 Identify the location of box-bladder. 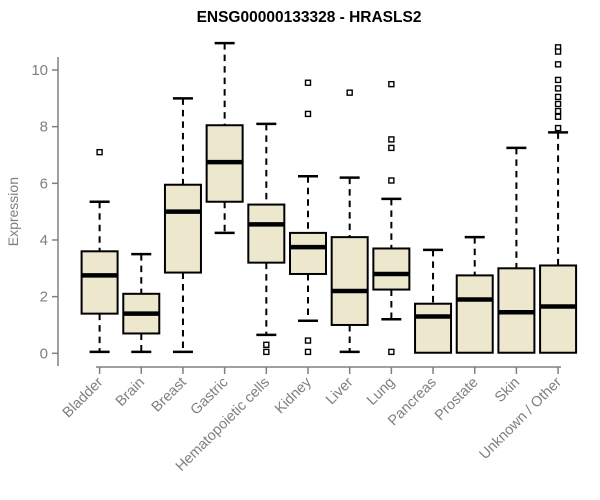
(99, 251).